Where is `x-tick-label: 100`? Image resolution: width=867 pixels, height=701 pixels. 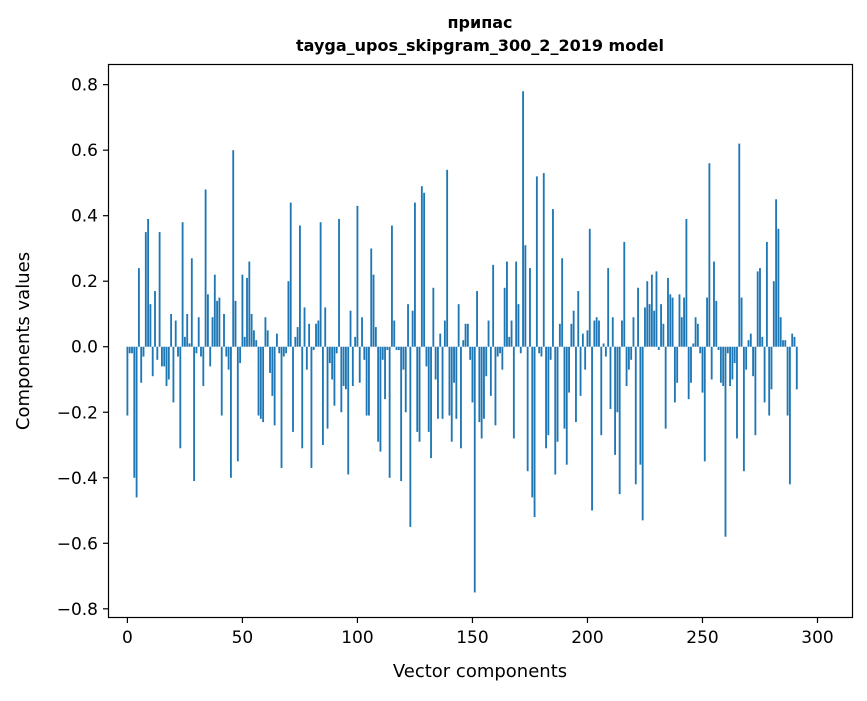
x-tick-label: 100 is located at coordinates (357, 638).